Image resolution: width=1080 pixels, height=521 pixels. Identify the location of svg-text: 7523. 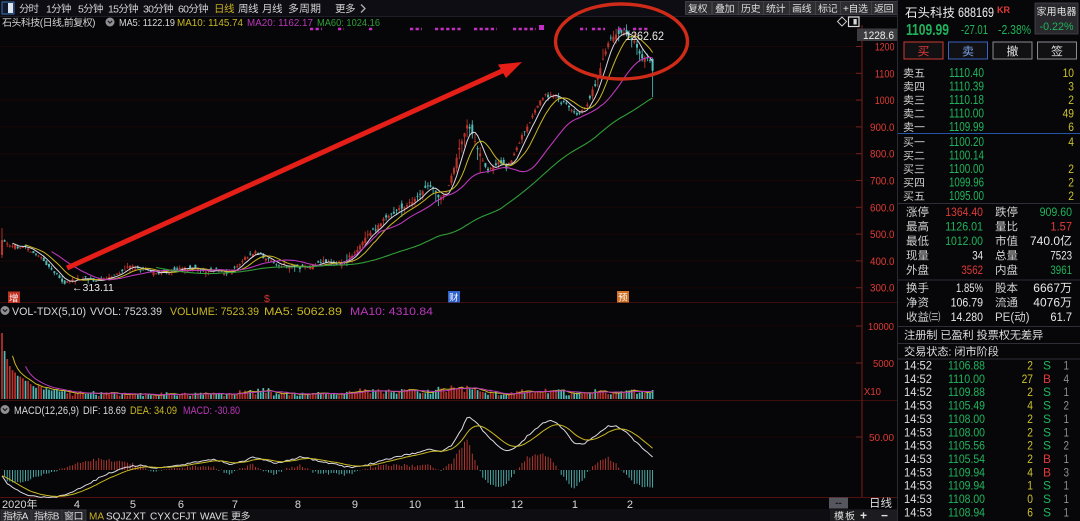
(1061, 256).